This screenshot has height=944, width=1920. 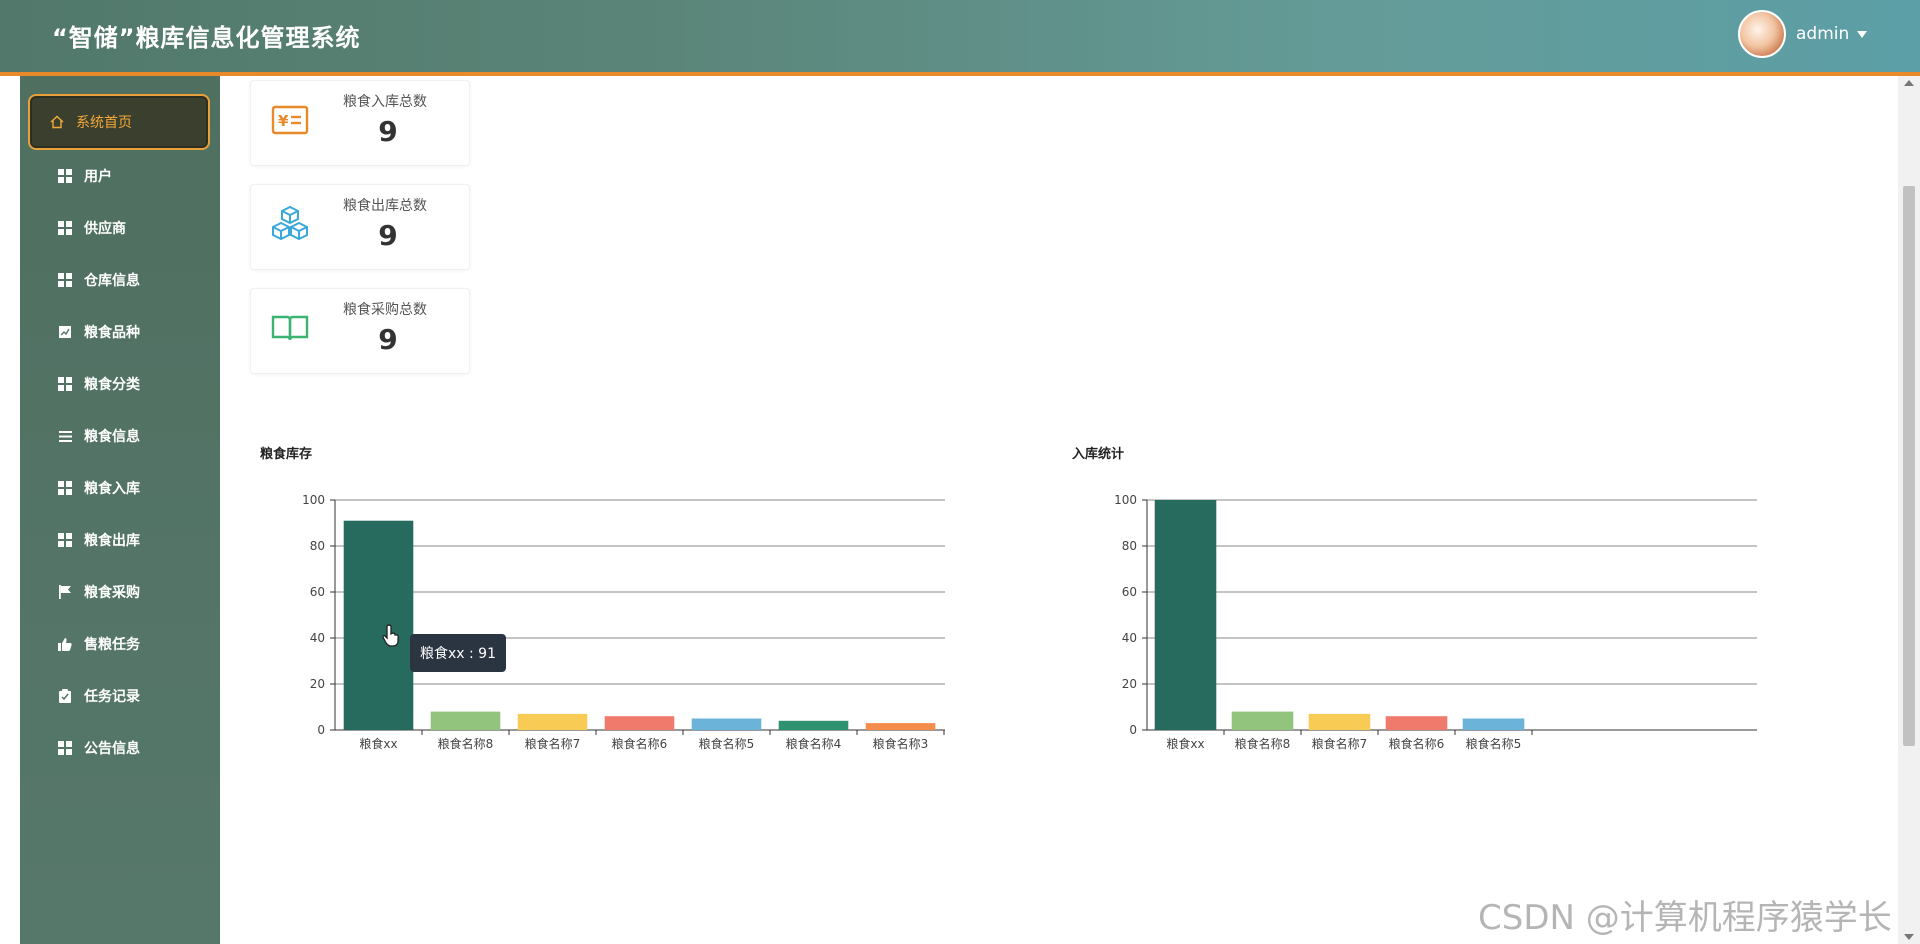 I want to click on sidebar-item-label: 粮食信息, so click(x=112, y=437).